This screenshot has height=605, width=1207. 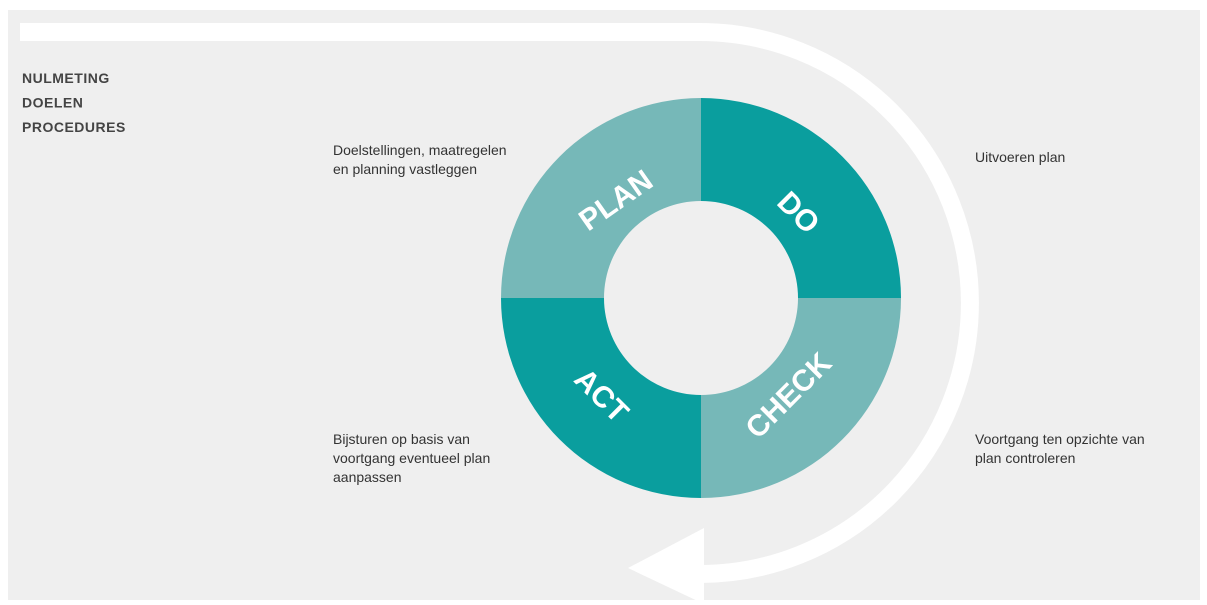 I want to click on phase-description: voortgang eventueel plan, so click(x=411, y=458).